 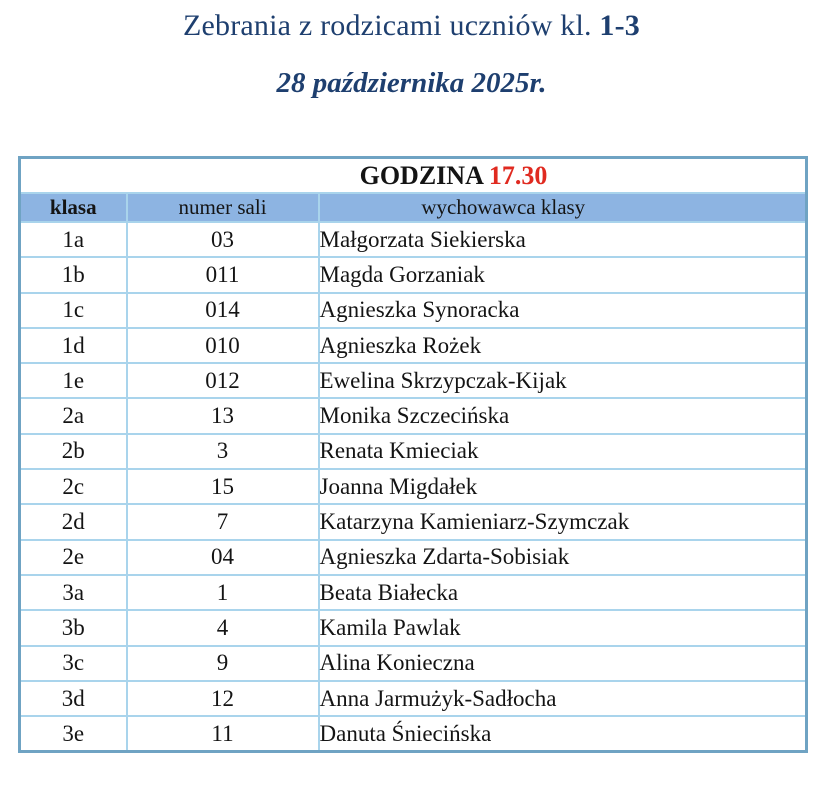 I want to click on cell-sala: 03, so click(x=222, y=239).